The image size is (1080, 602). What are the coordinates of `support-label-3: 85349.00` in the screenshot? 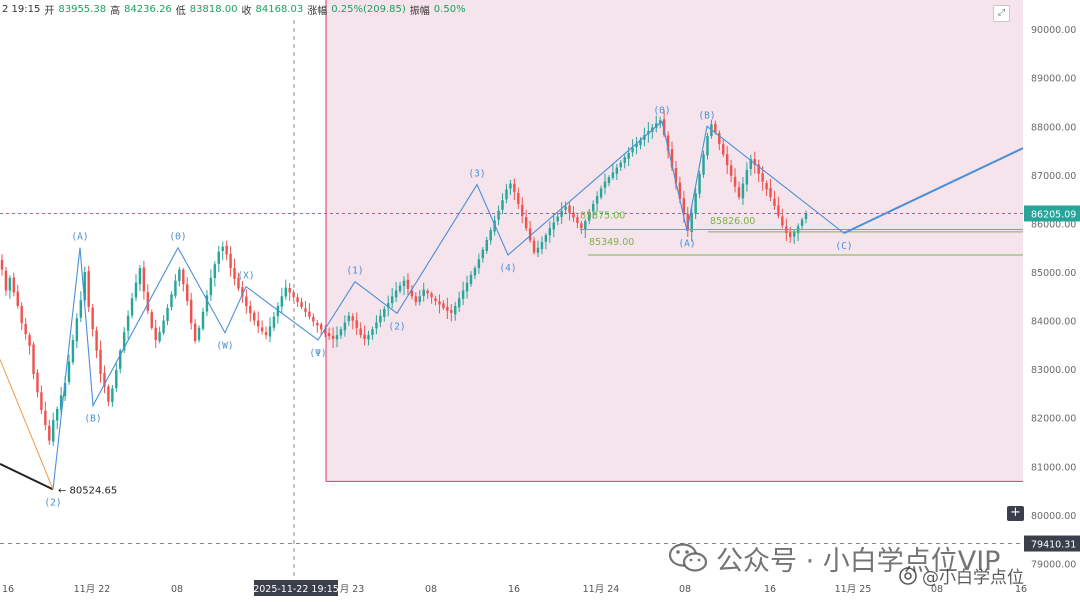 It's located at (611, 242).